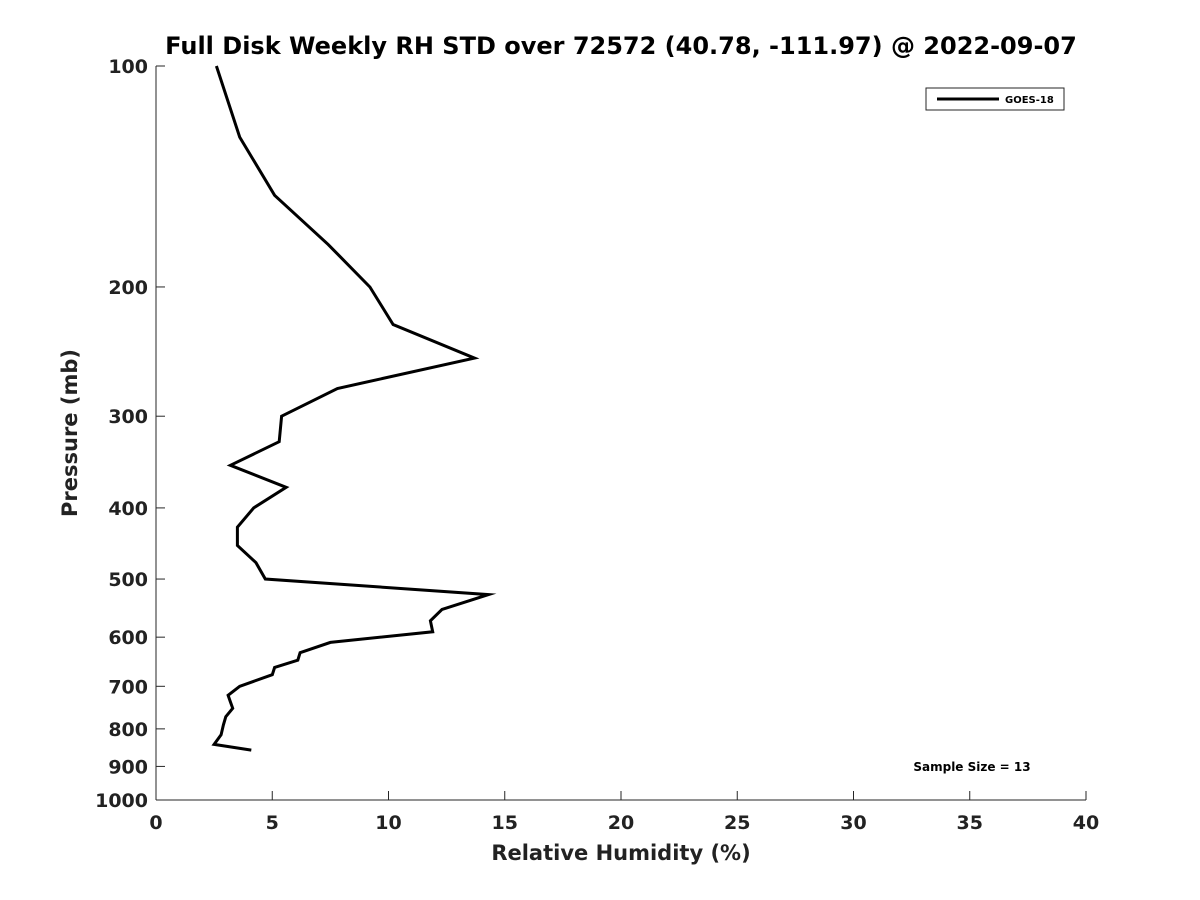 Image resolution: width=1200 pixels, height=900 pixels. Describe the element at coordinates (621, 823) in the screenshot. I see `x-tick-label: 20` at that location.